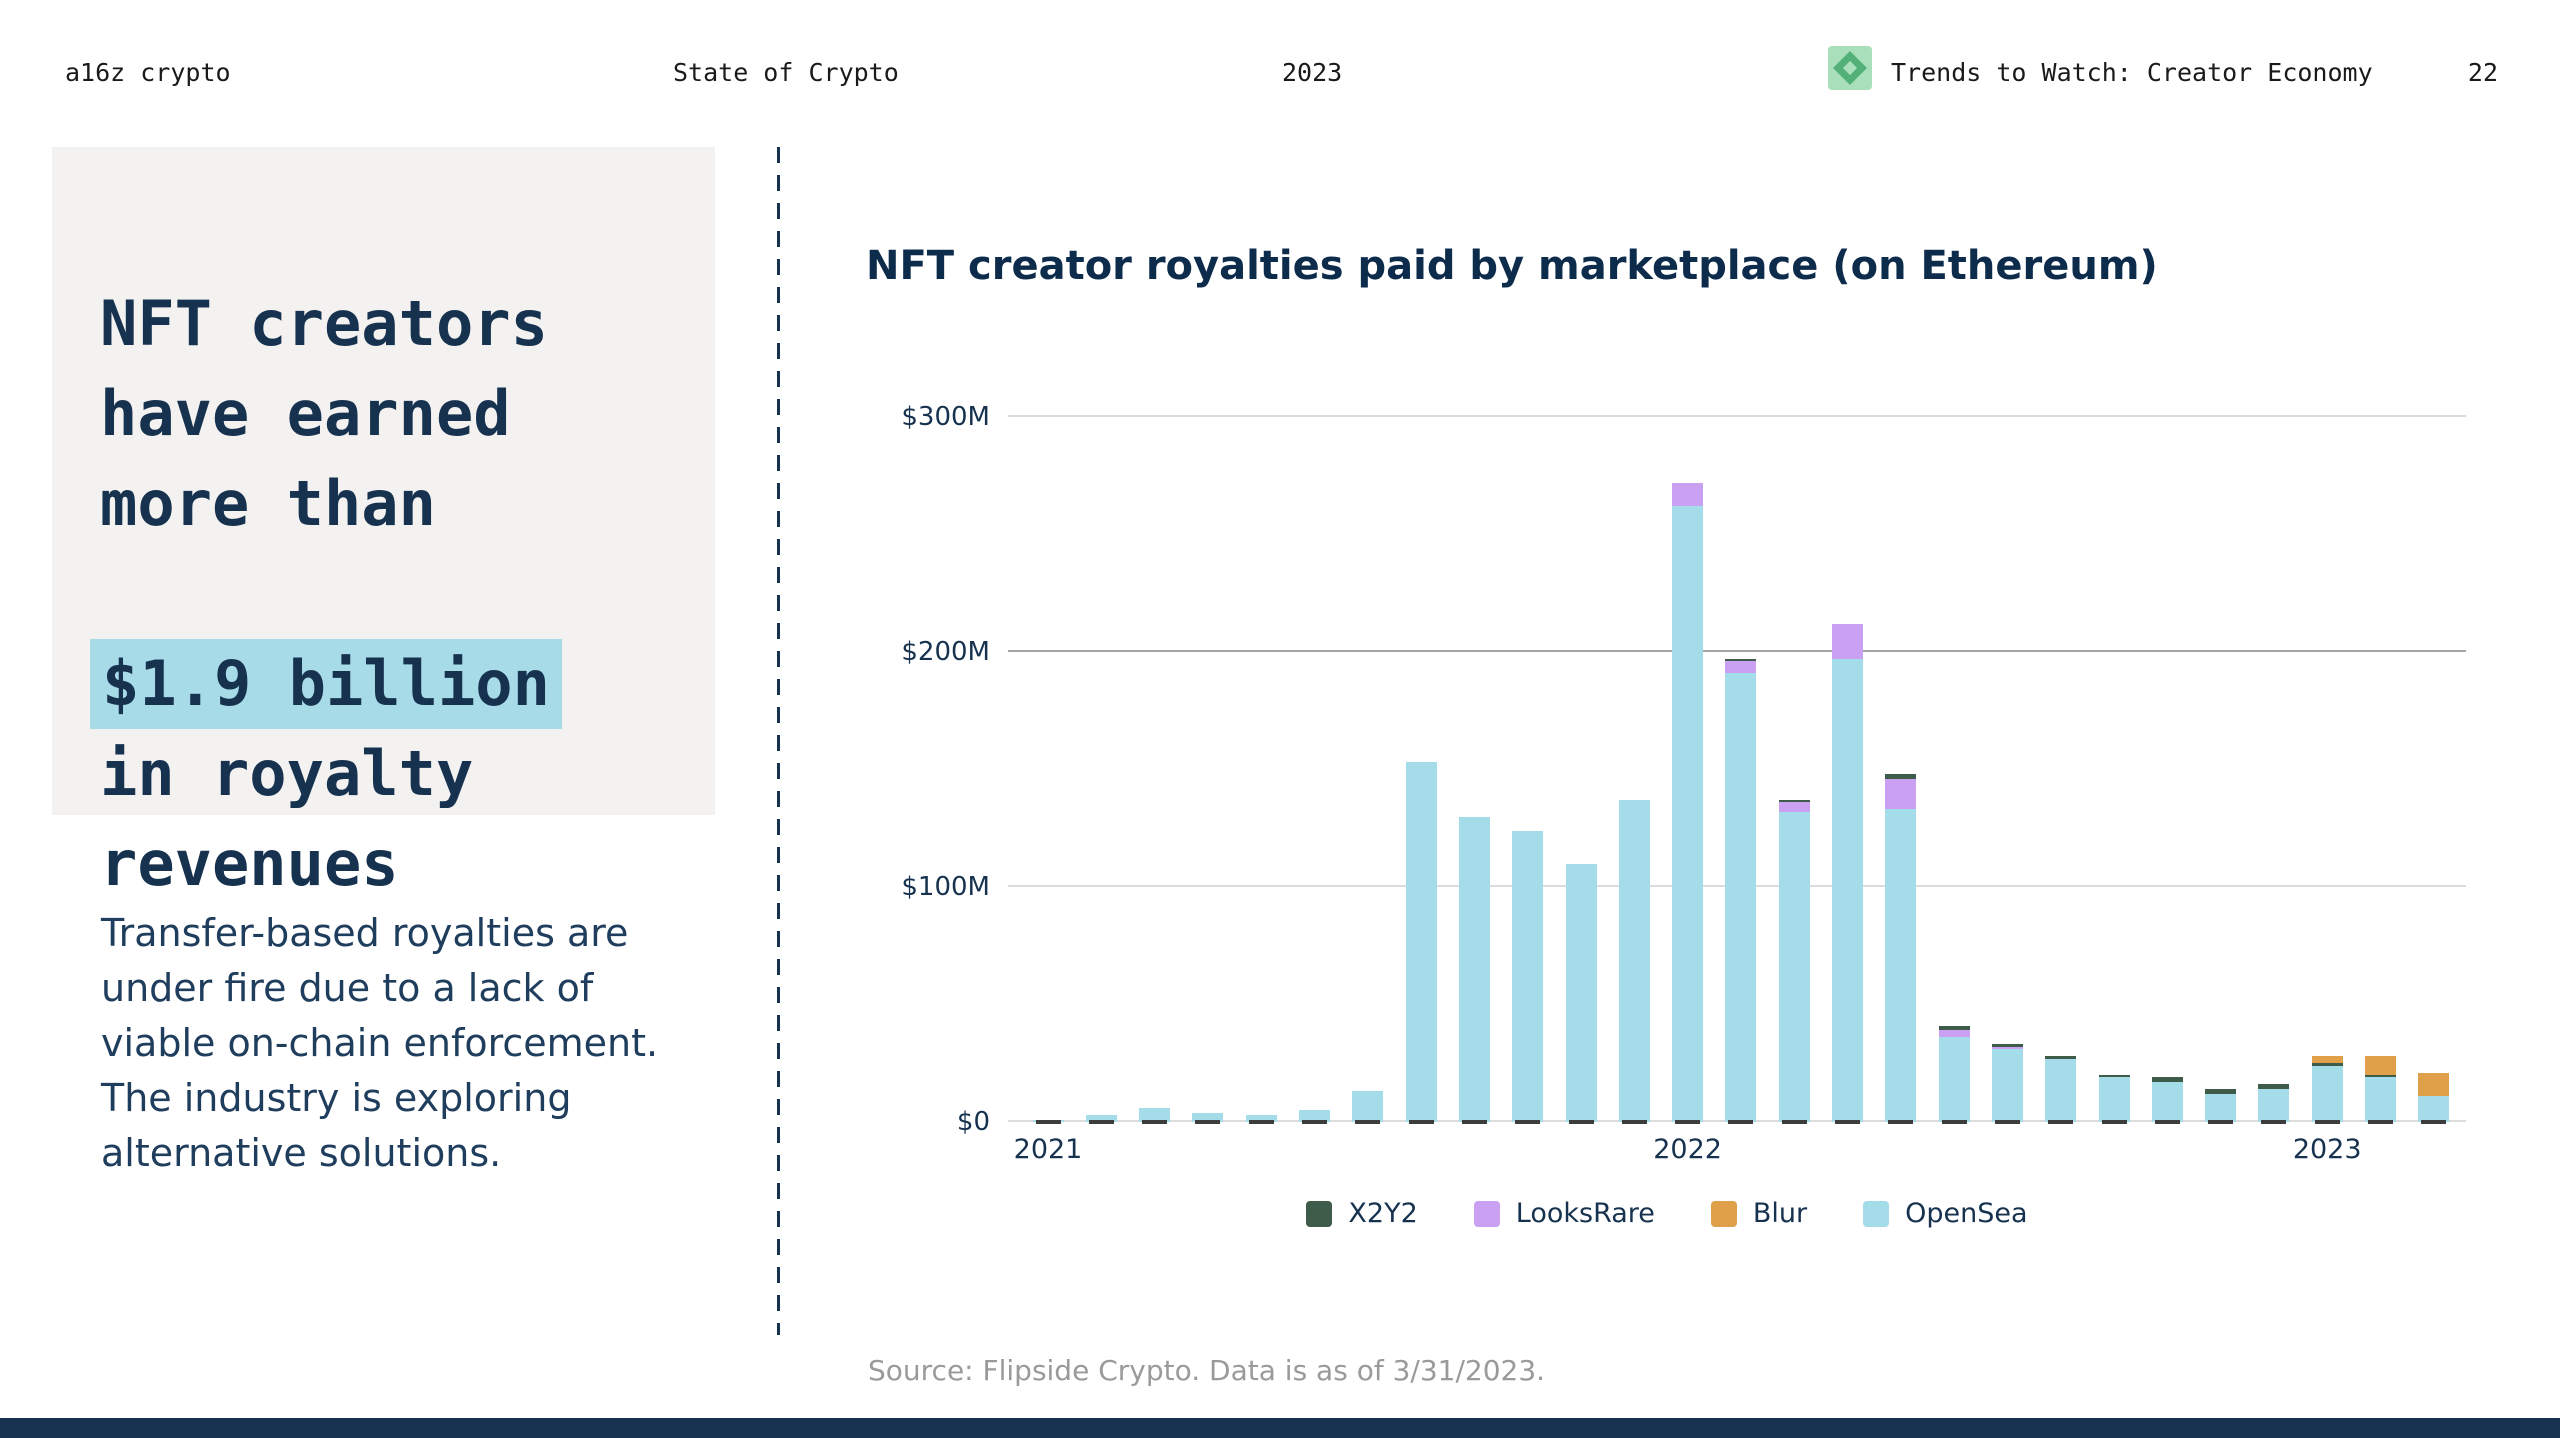  What do you see at coordinates (2221, 1105) in the screenshot?
I see `bar-nov-2022` at bounding box center [2221, 1105].